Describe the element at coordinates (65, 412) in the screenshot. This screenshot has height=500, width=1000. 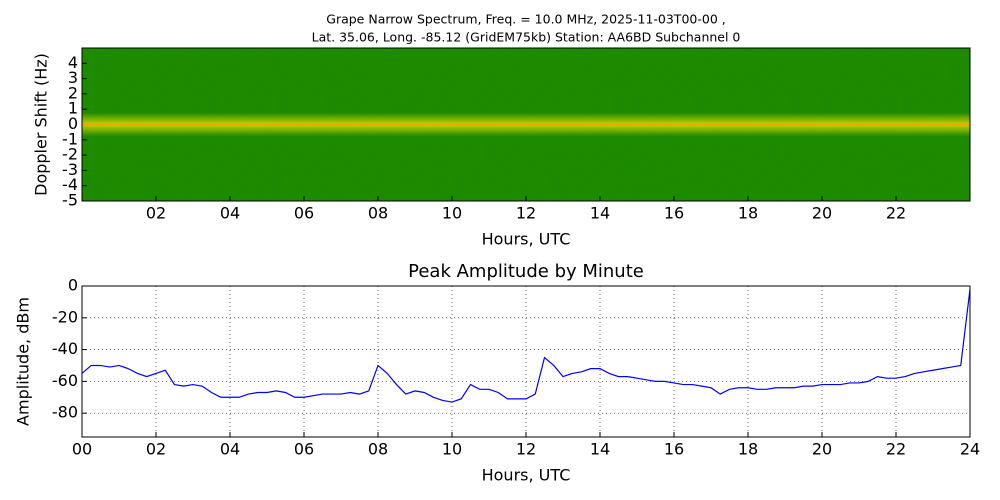
I see `y-tick-label: -80` at that location.